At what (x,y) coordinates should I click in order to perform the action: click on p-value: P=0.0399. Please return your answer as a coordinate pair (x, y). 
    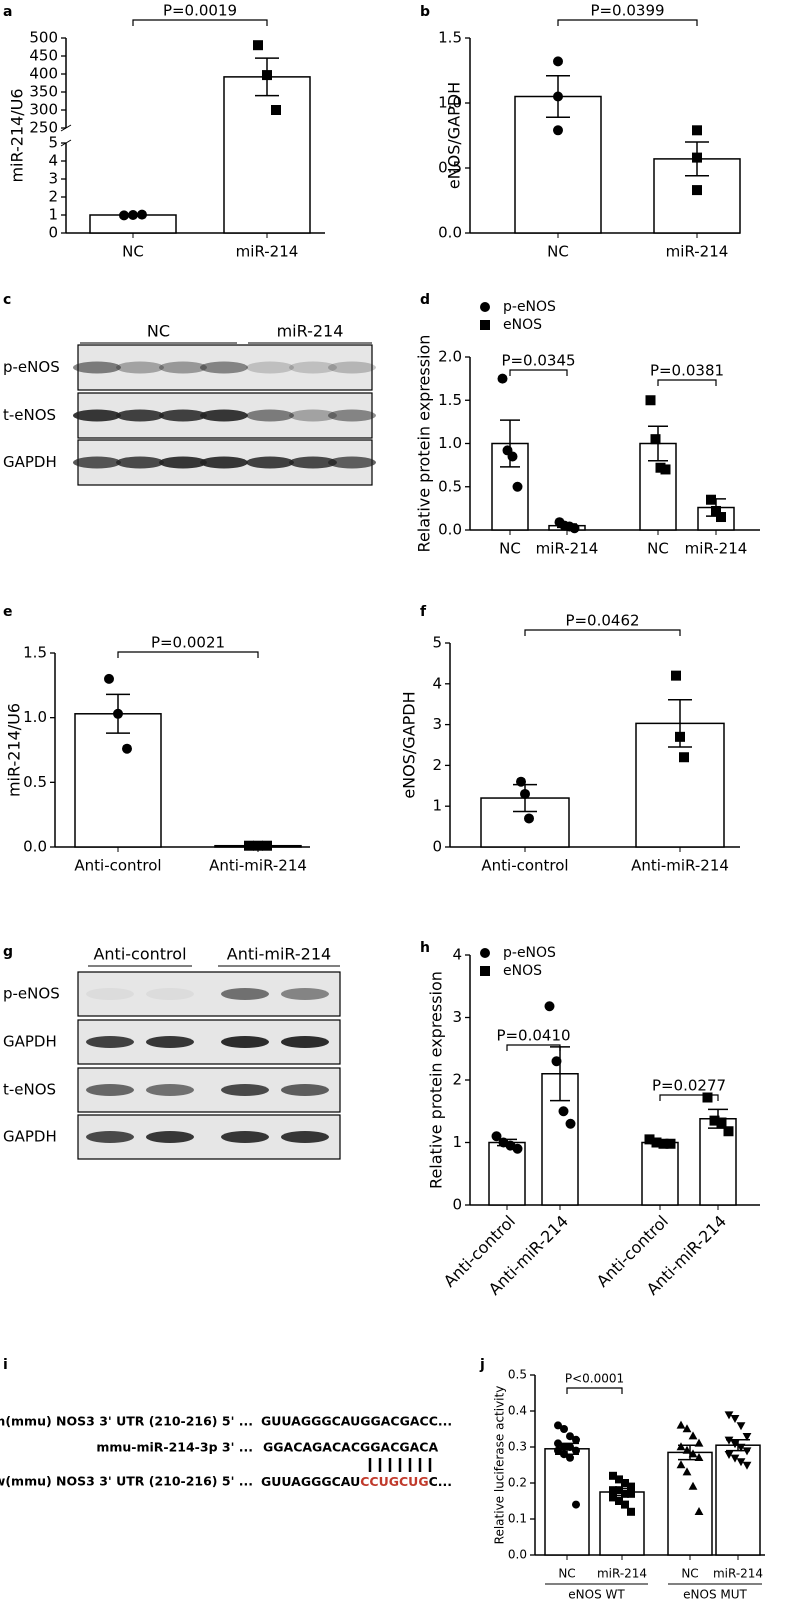
    Looking at the image, I should click on (627, 11).